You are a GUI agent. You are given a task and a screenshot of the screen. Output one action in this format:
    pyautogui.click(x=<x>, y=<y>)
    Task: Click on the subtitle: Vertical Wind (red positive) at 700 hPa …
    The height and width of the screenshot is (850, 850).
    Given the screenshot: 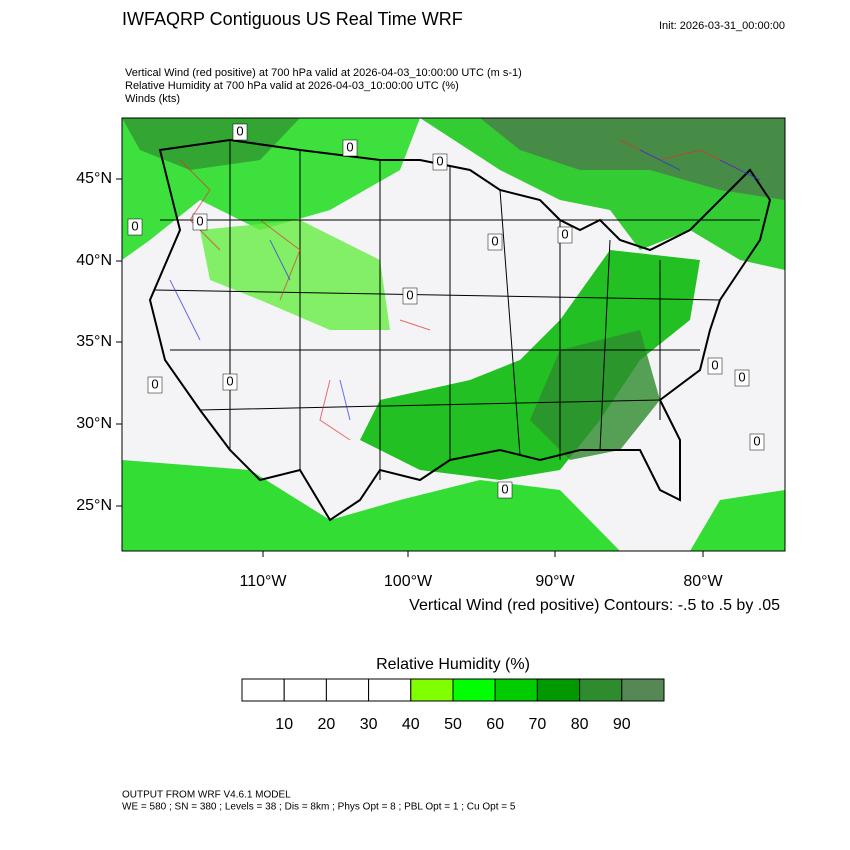 What is the action you would take?
    pyautogui.click(x=323, y=73)
    